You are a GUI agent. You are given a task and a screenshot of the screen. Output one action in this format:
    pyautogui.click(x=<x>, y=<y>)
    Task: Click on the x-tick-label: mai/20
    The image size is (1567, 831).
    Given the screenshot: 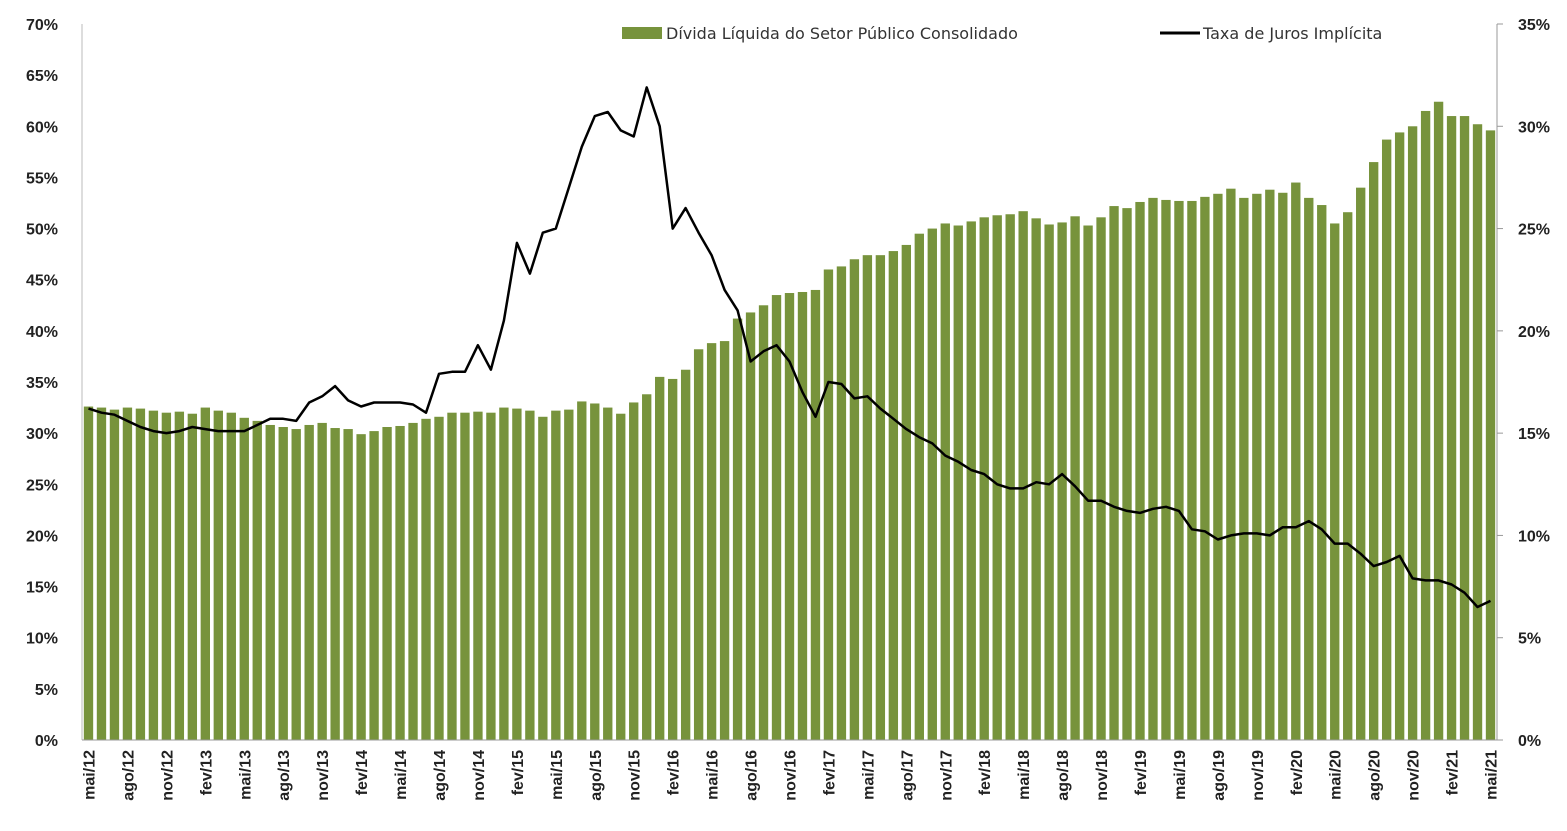 What is the action you would take?
    pyautogui.click(x=1336, y=775)
    